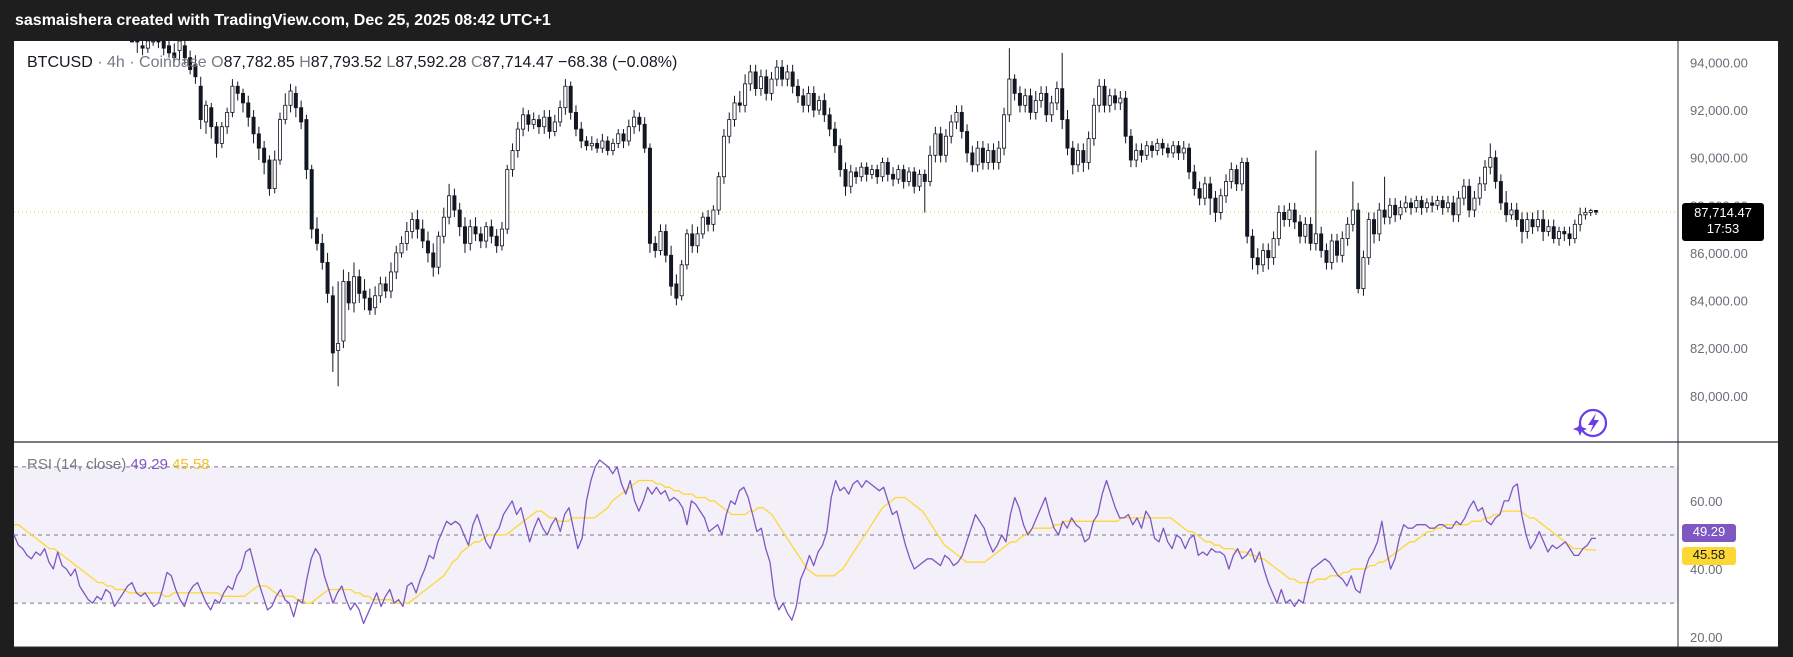 This screenshot has width=1793, height=657. What do you see at coordinates (60, 62) in the screenshot?
I see `symbol-name: BTCUSD` at bounding box center [60, 62].